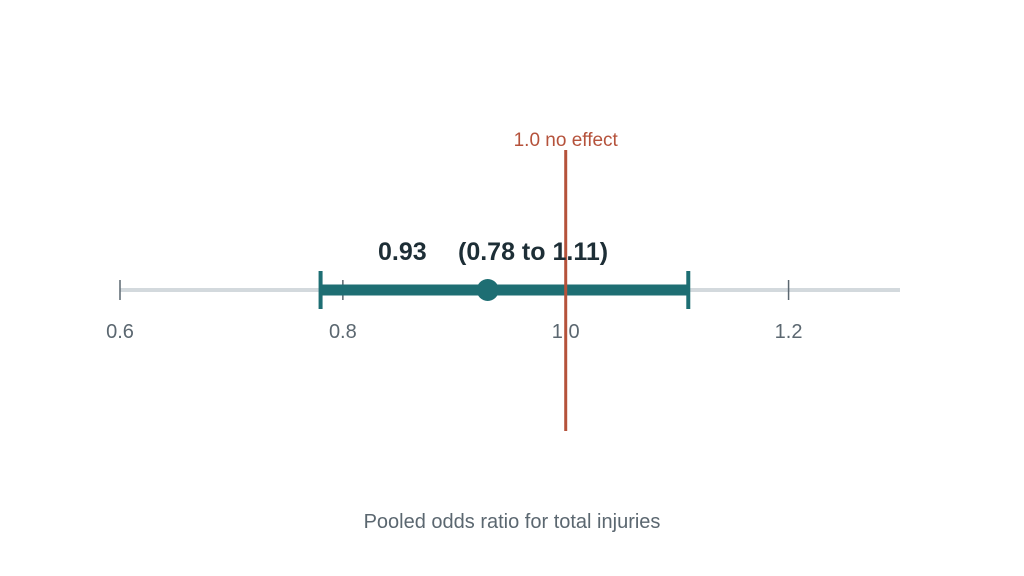 The height and width of the screenshot is (576, 1024). I want to click on tick-label: 0.8, so click(343, 332).